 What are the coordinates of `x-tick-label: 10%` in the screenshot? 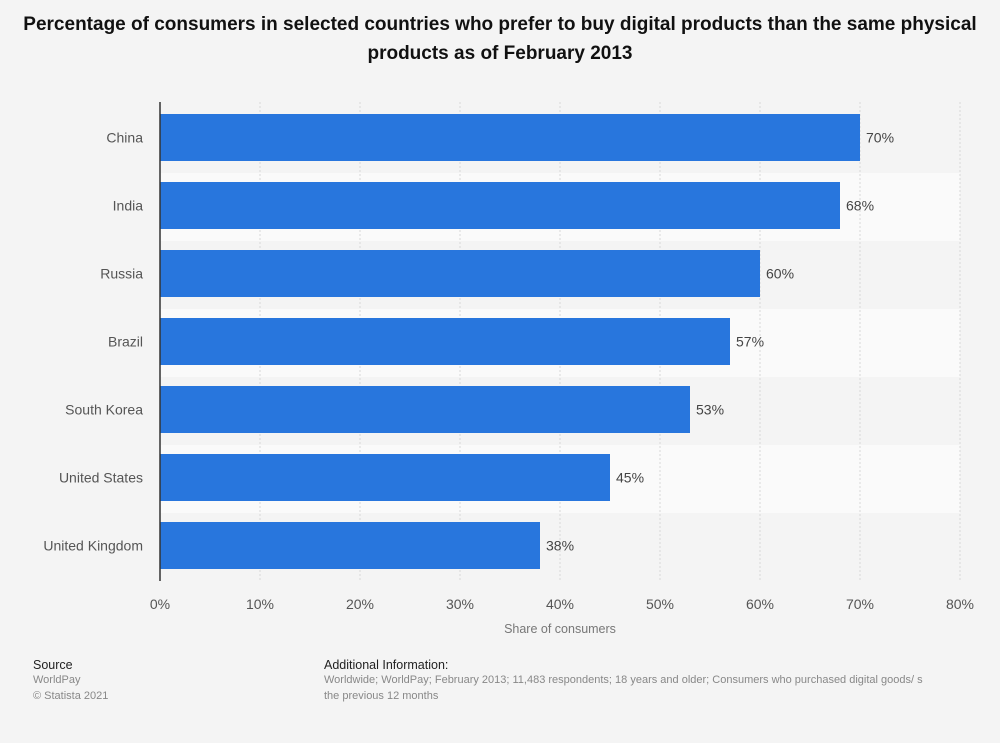 It's located at (260, 604).